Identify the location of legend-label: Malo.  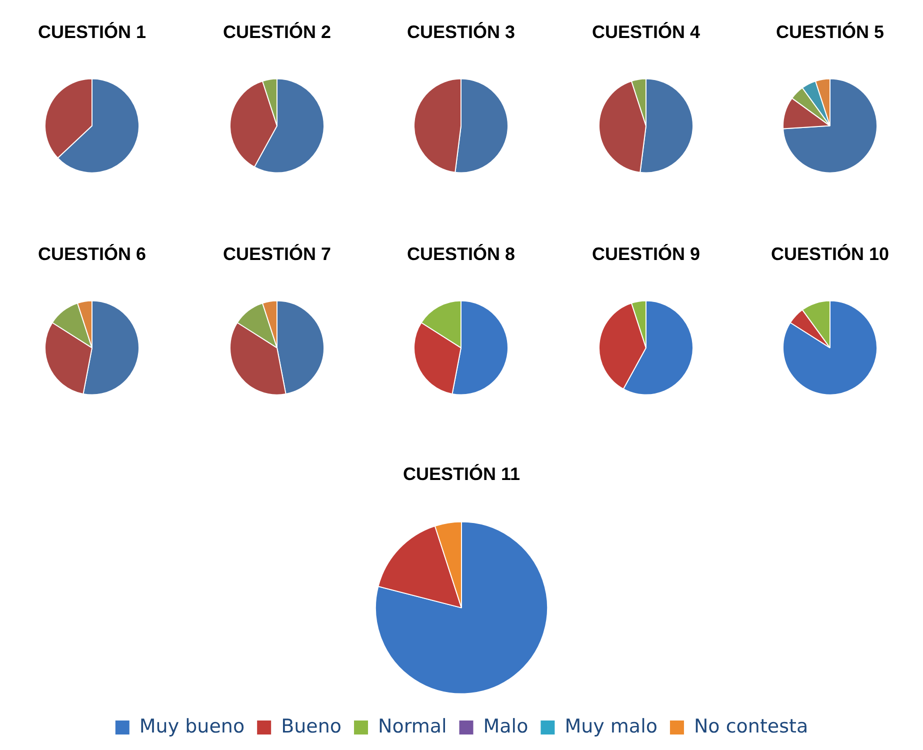
(505, 726).